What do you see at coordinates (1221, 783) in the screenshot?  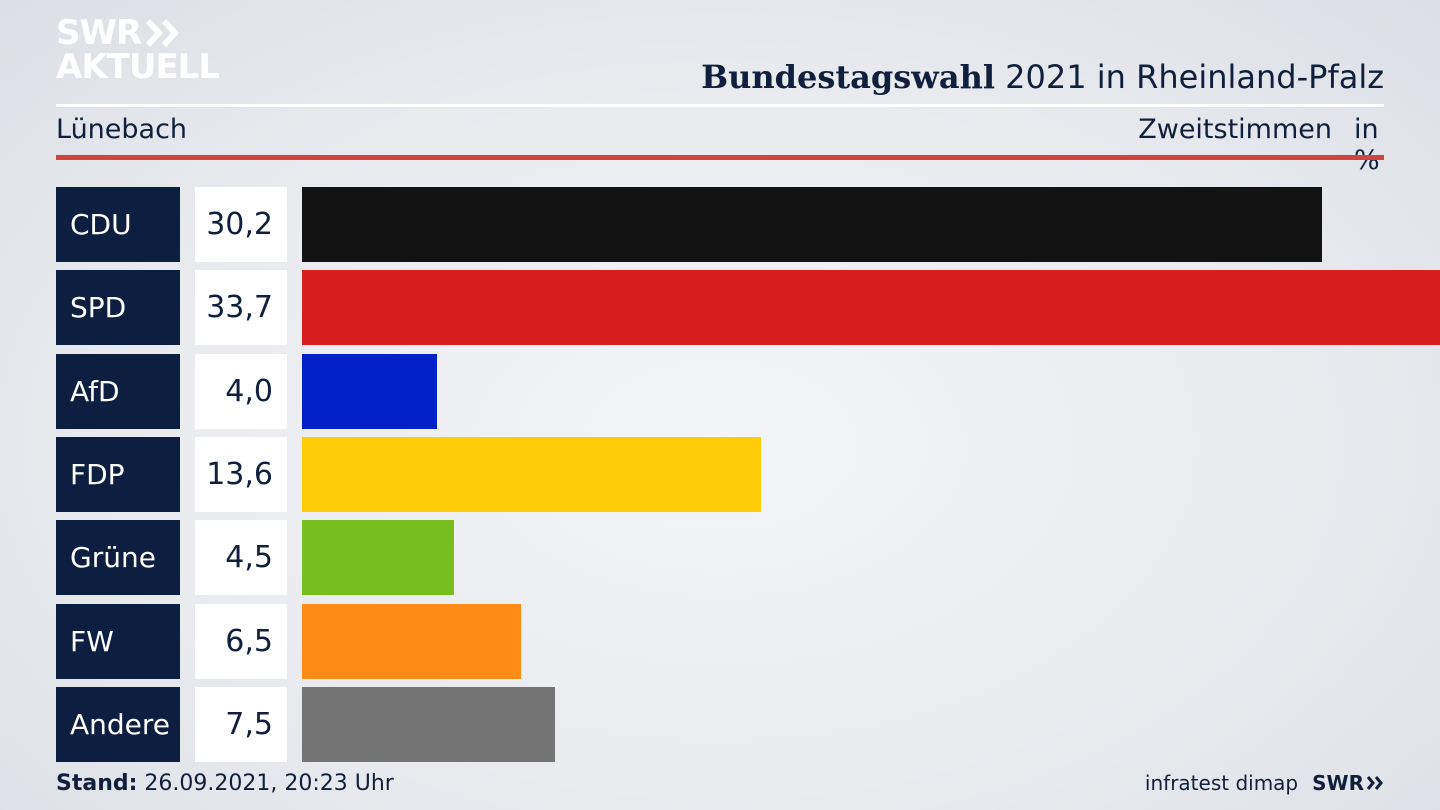 I see `source-label: infratest dimap` at bounding box center [1221, 783].